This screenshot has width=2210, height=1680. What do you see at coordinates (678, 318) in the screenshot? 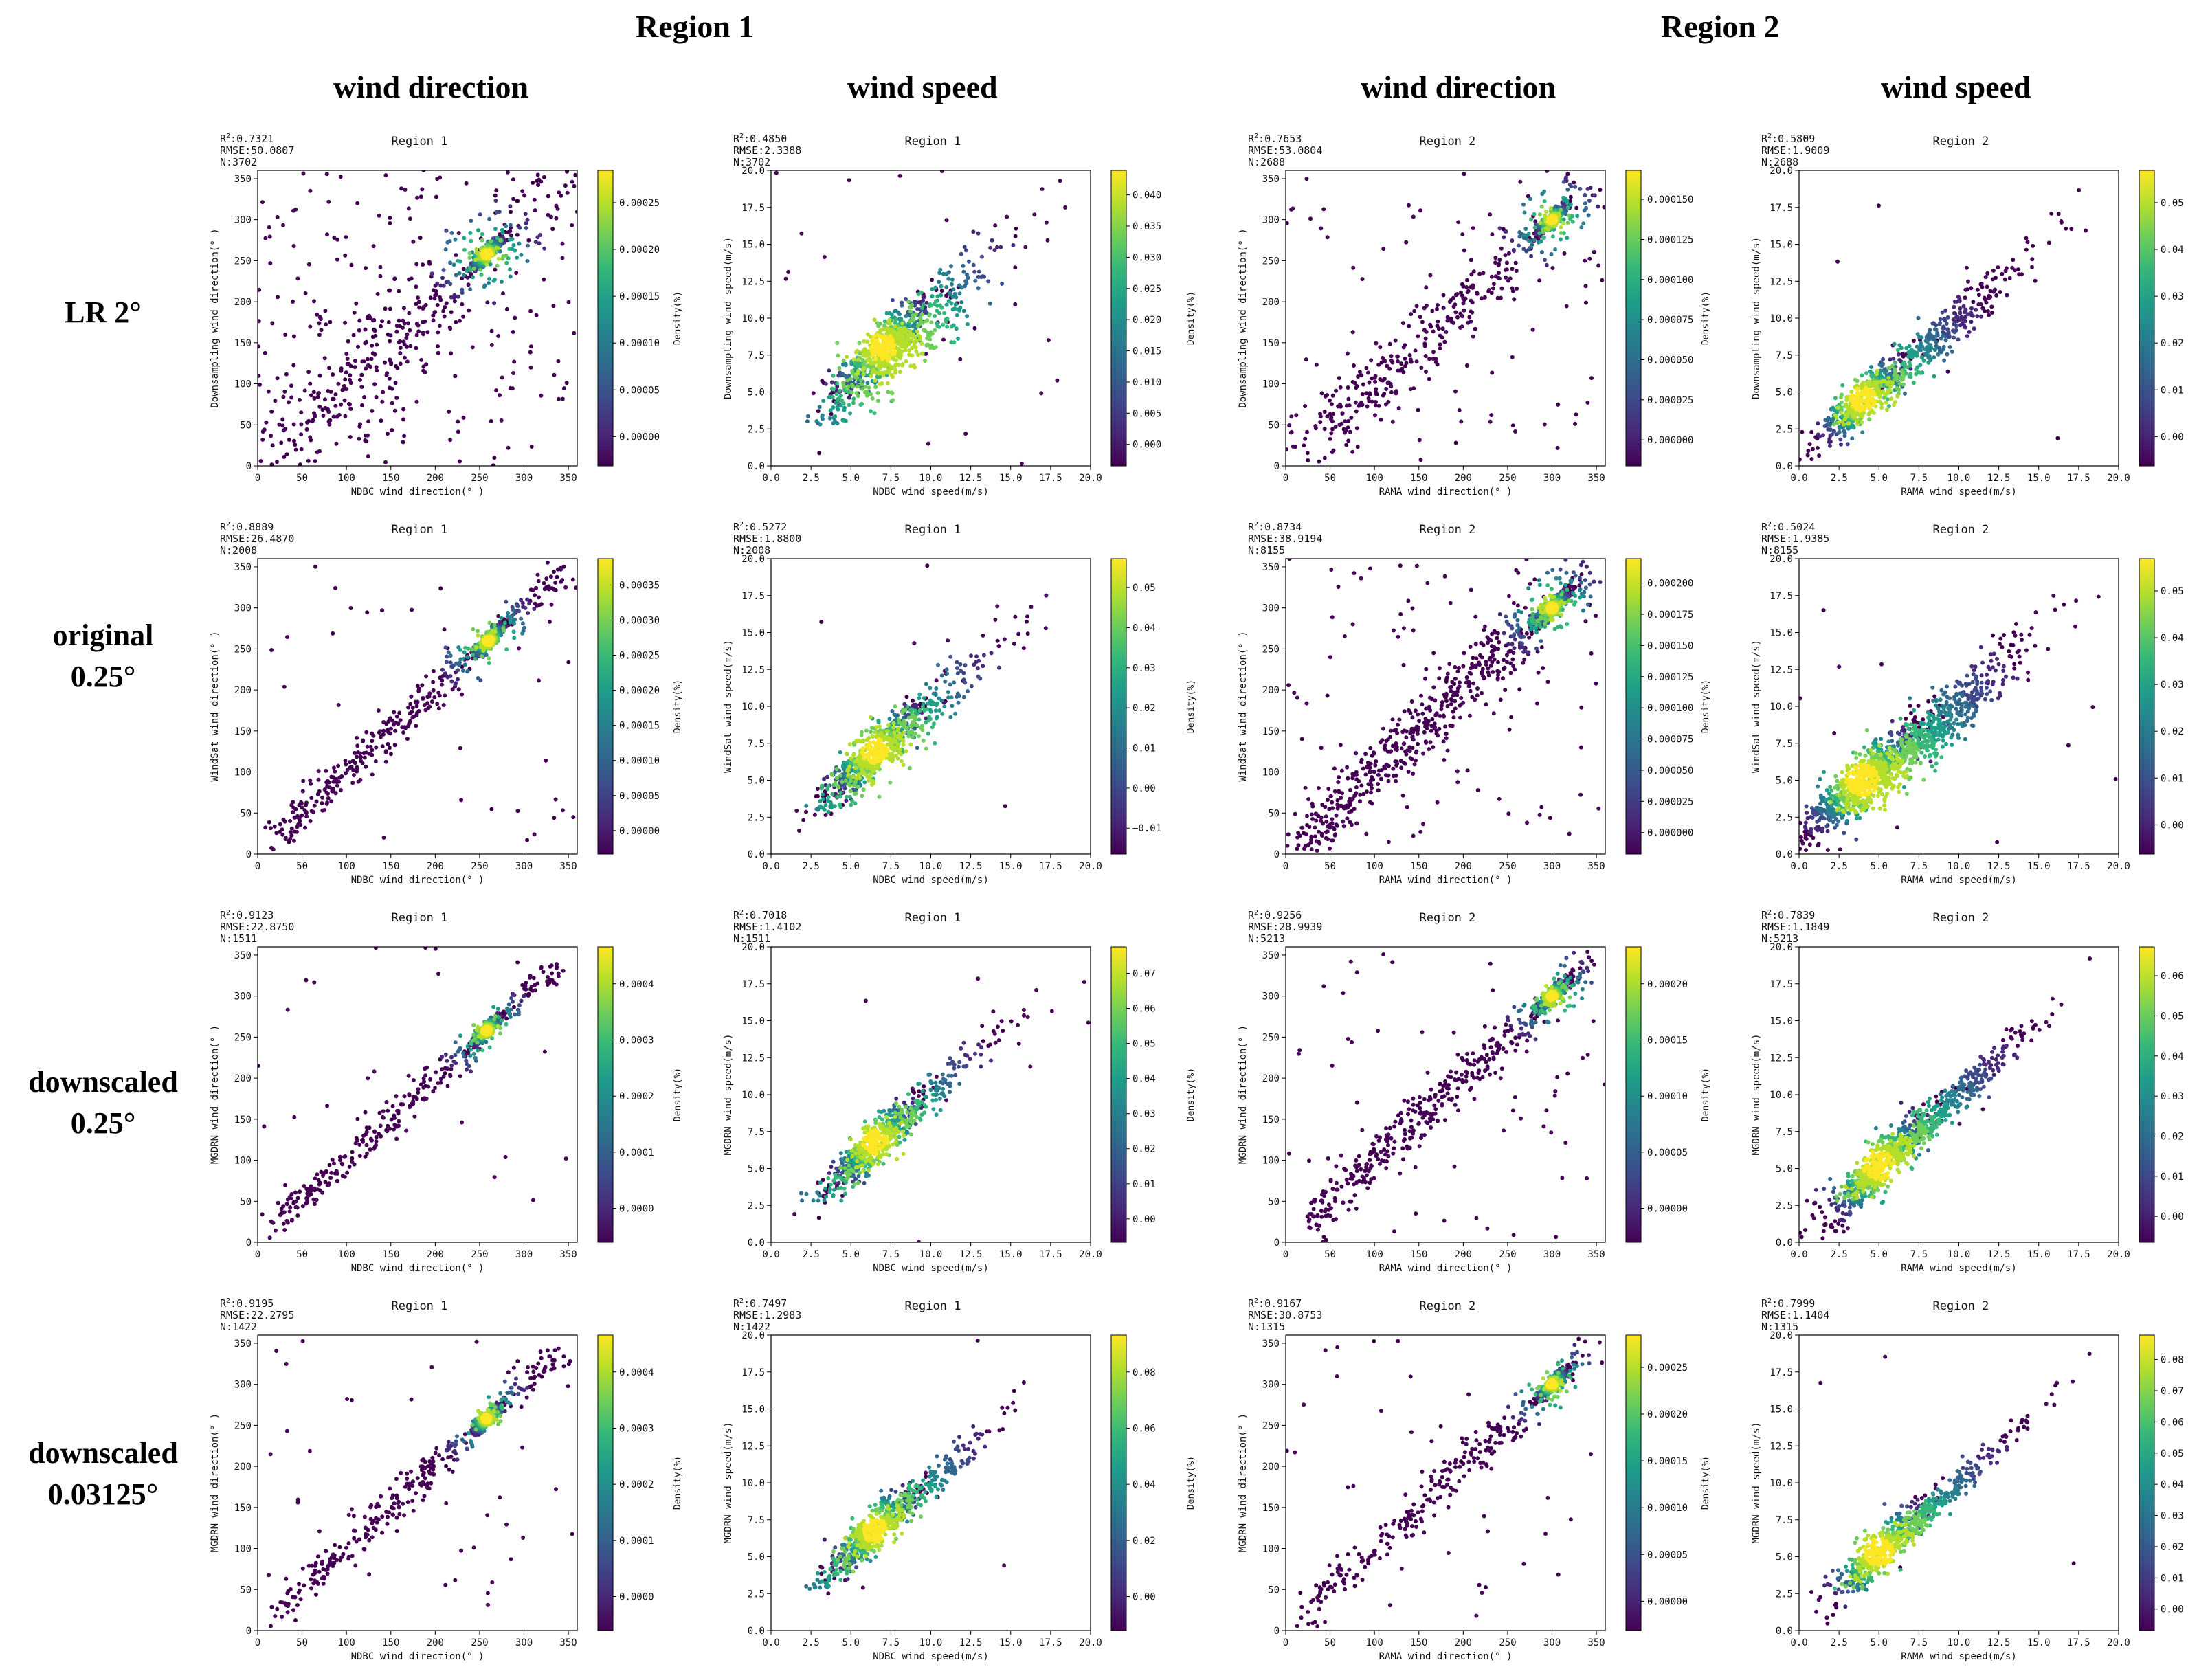
I see `colorbar-label: Density(%)` at bounding box center [678, 318].